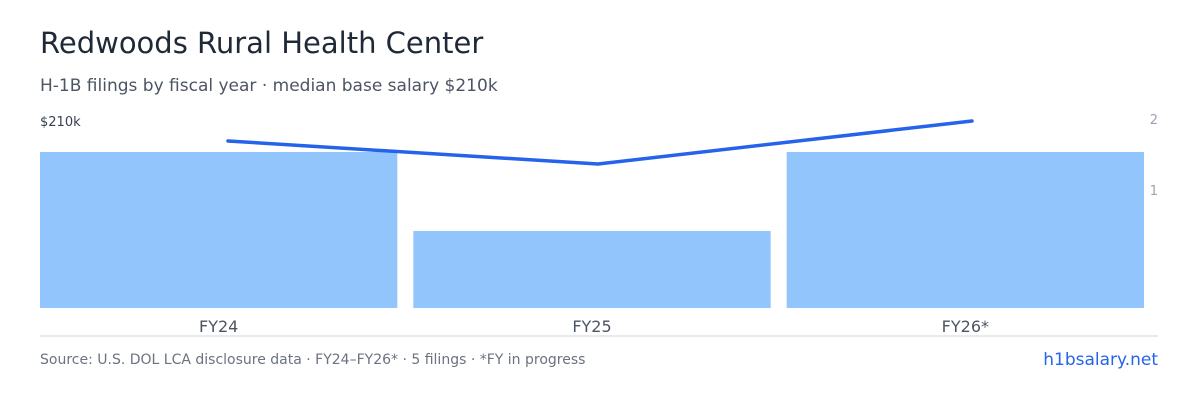 This screenshot has width=1200, height=400. What do you see at coordinates (219, 230) in the screenshot?
I see `bar-fy24` at bounding box center [219, 230].